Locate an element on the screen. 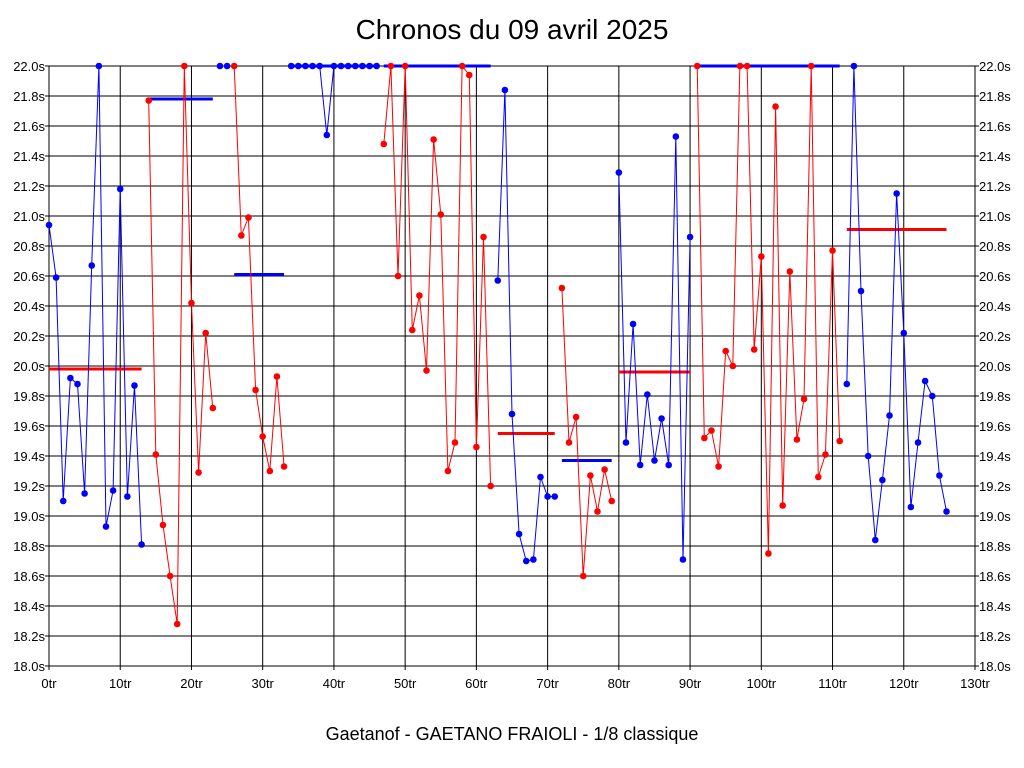 The height and width of the screenshot is (768, 1024). x-tick-label: 90tr is located at coordinates (690, 683).